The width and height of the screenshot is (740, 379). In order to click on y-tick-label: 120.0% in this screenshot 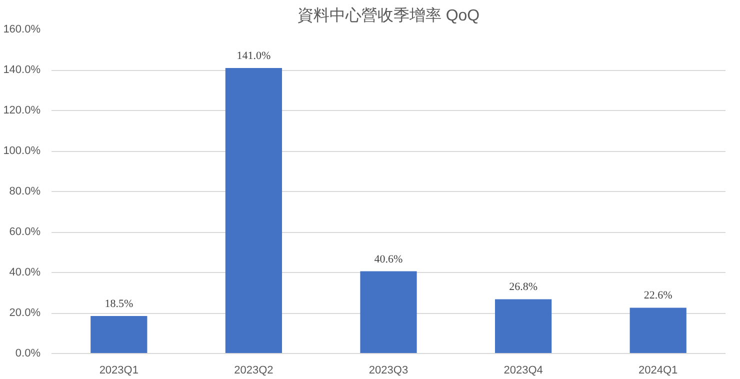, I will do `click(22, 110)`.